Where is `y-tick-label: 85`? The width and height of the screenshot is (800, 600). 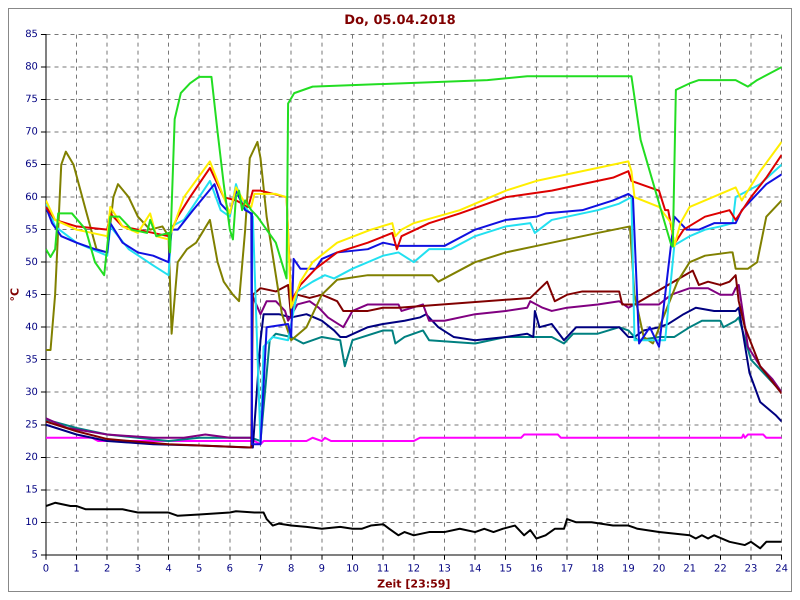
y-tick-label: 85 is located at coordinates (31, 34).